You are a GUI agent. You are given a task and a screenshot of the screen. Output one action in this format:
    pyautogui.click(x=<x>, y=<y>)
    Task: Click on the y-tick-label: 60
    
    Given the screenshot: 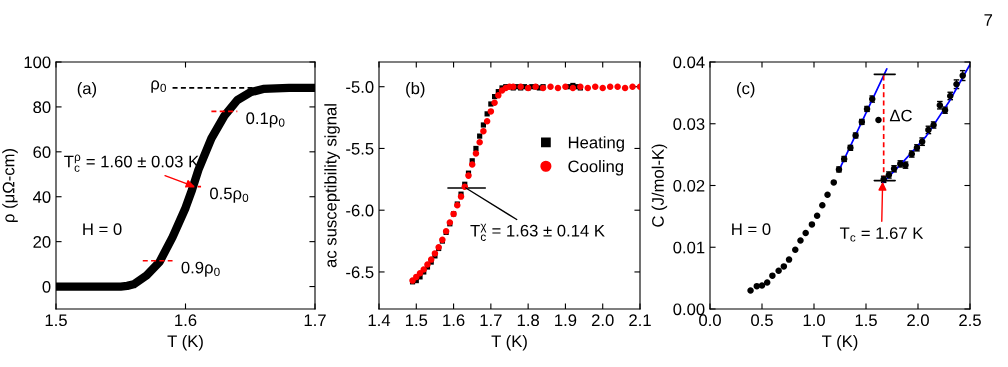 What is the action you would take?
    pyautogui.click(x=42, y=152)
    